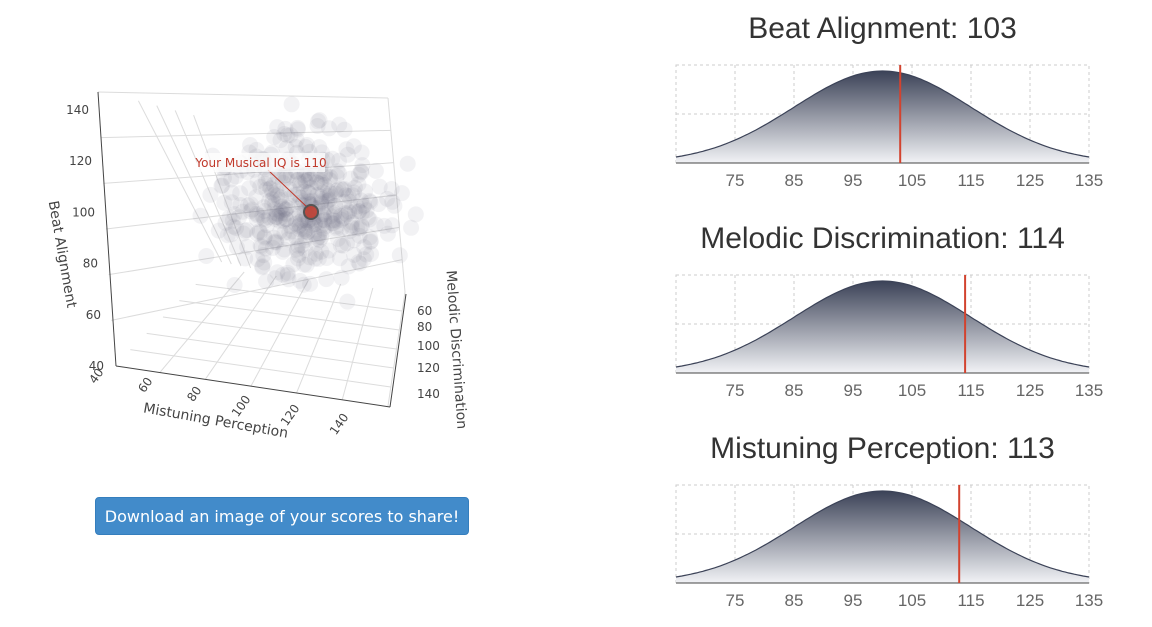 The width and height of the screenshot is (1152, 627). What do you see at coordinates (794, 600) in the screenshot?
I see `x-tick-label: 85` at bounding box center [794, 600].